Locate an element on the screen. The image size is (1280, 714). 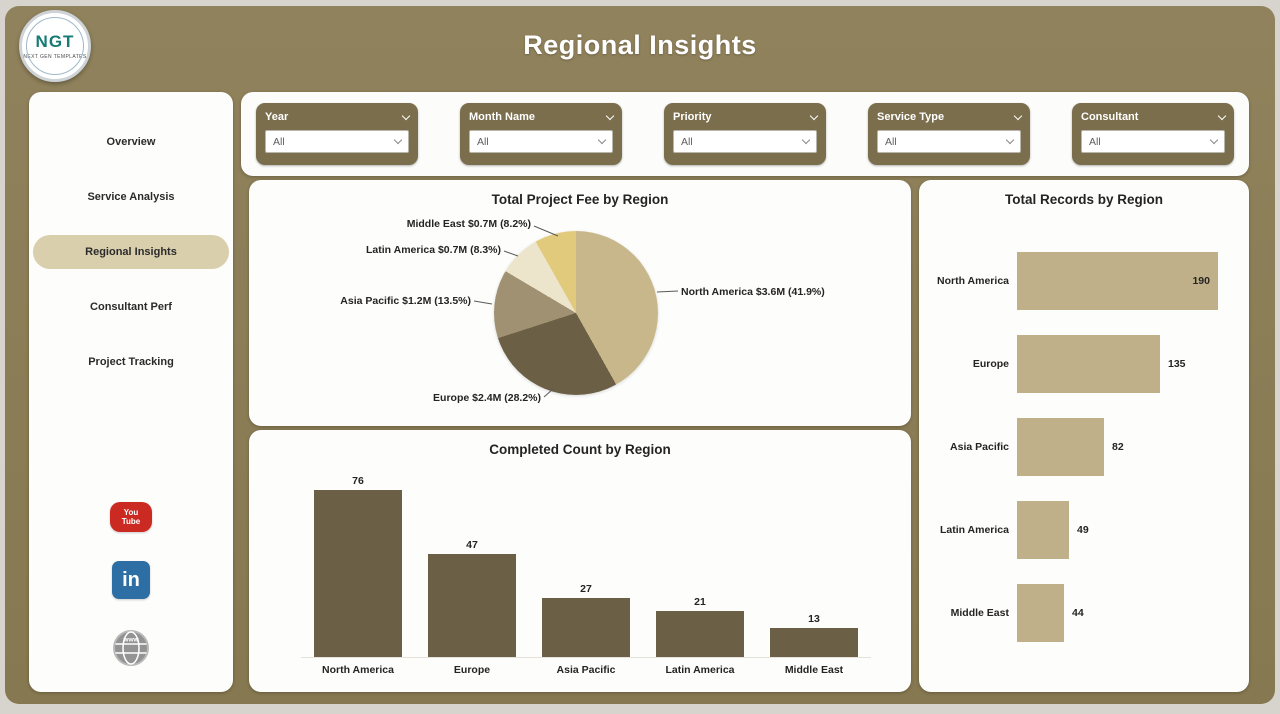
sidebar-item-service-analysis: Service Analysis is located at coordinates (131, 197).